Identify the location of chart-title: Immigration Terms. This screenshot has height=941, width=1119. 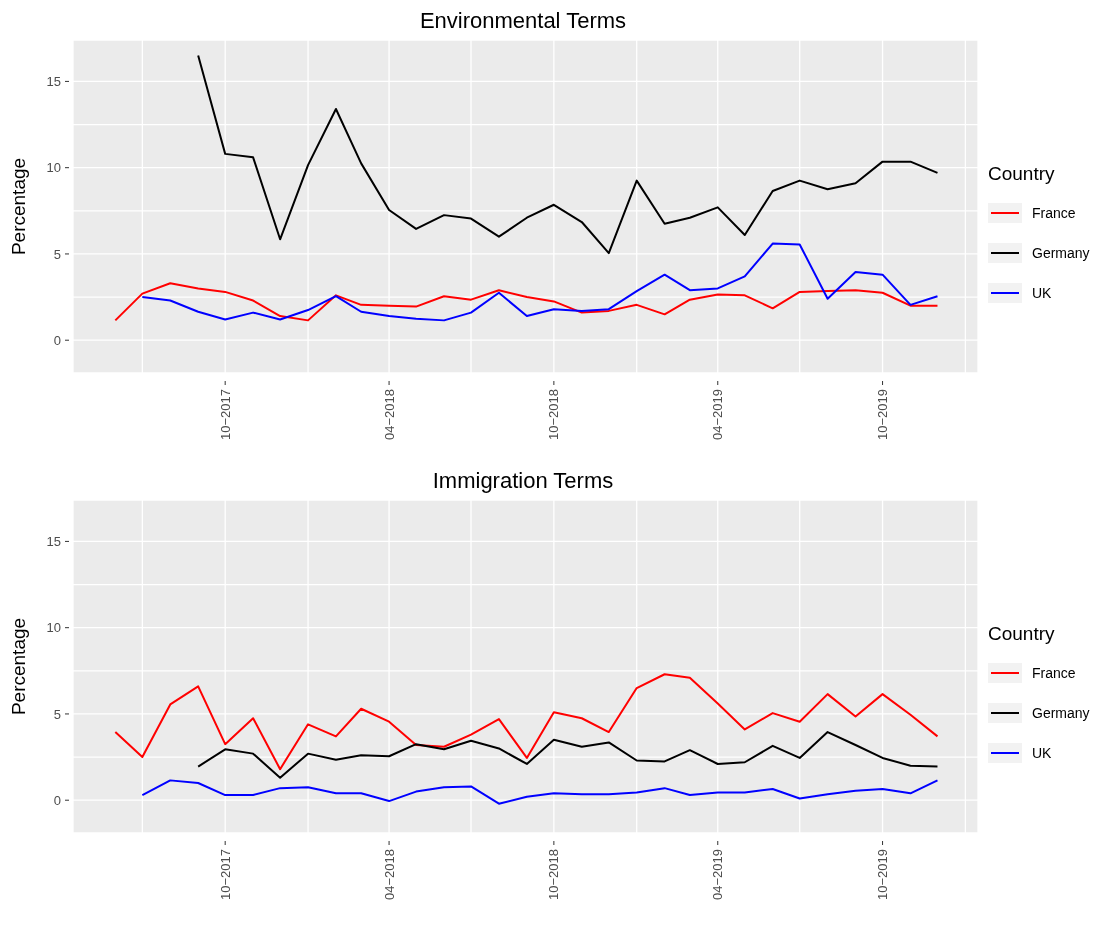
(523, 481).